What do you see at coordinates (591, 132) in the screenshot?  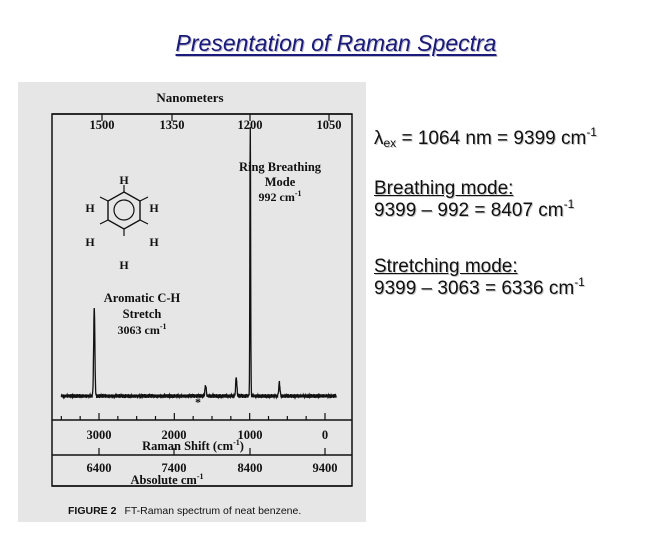 I see `excitation-exponent: -1` at bounding box center [591, 132].